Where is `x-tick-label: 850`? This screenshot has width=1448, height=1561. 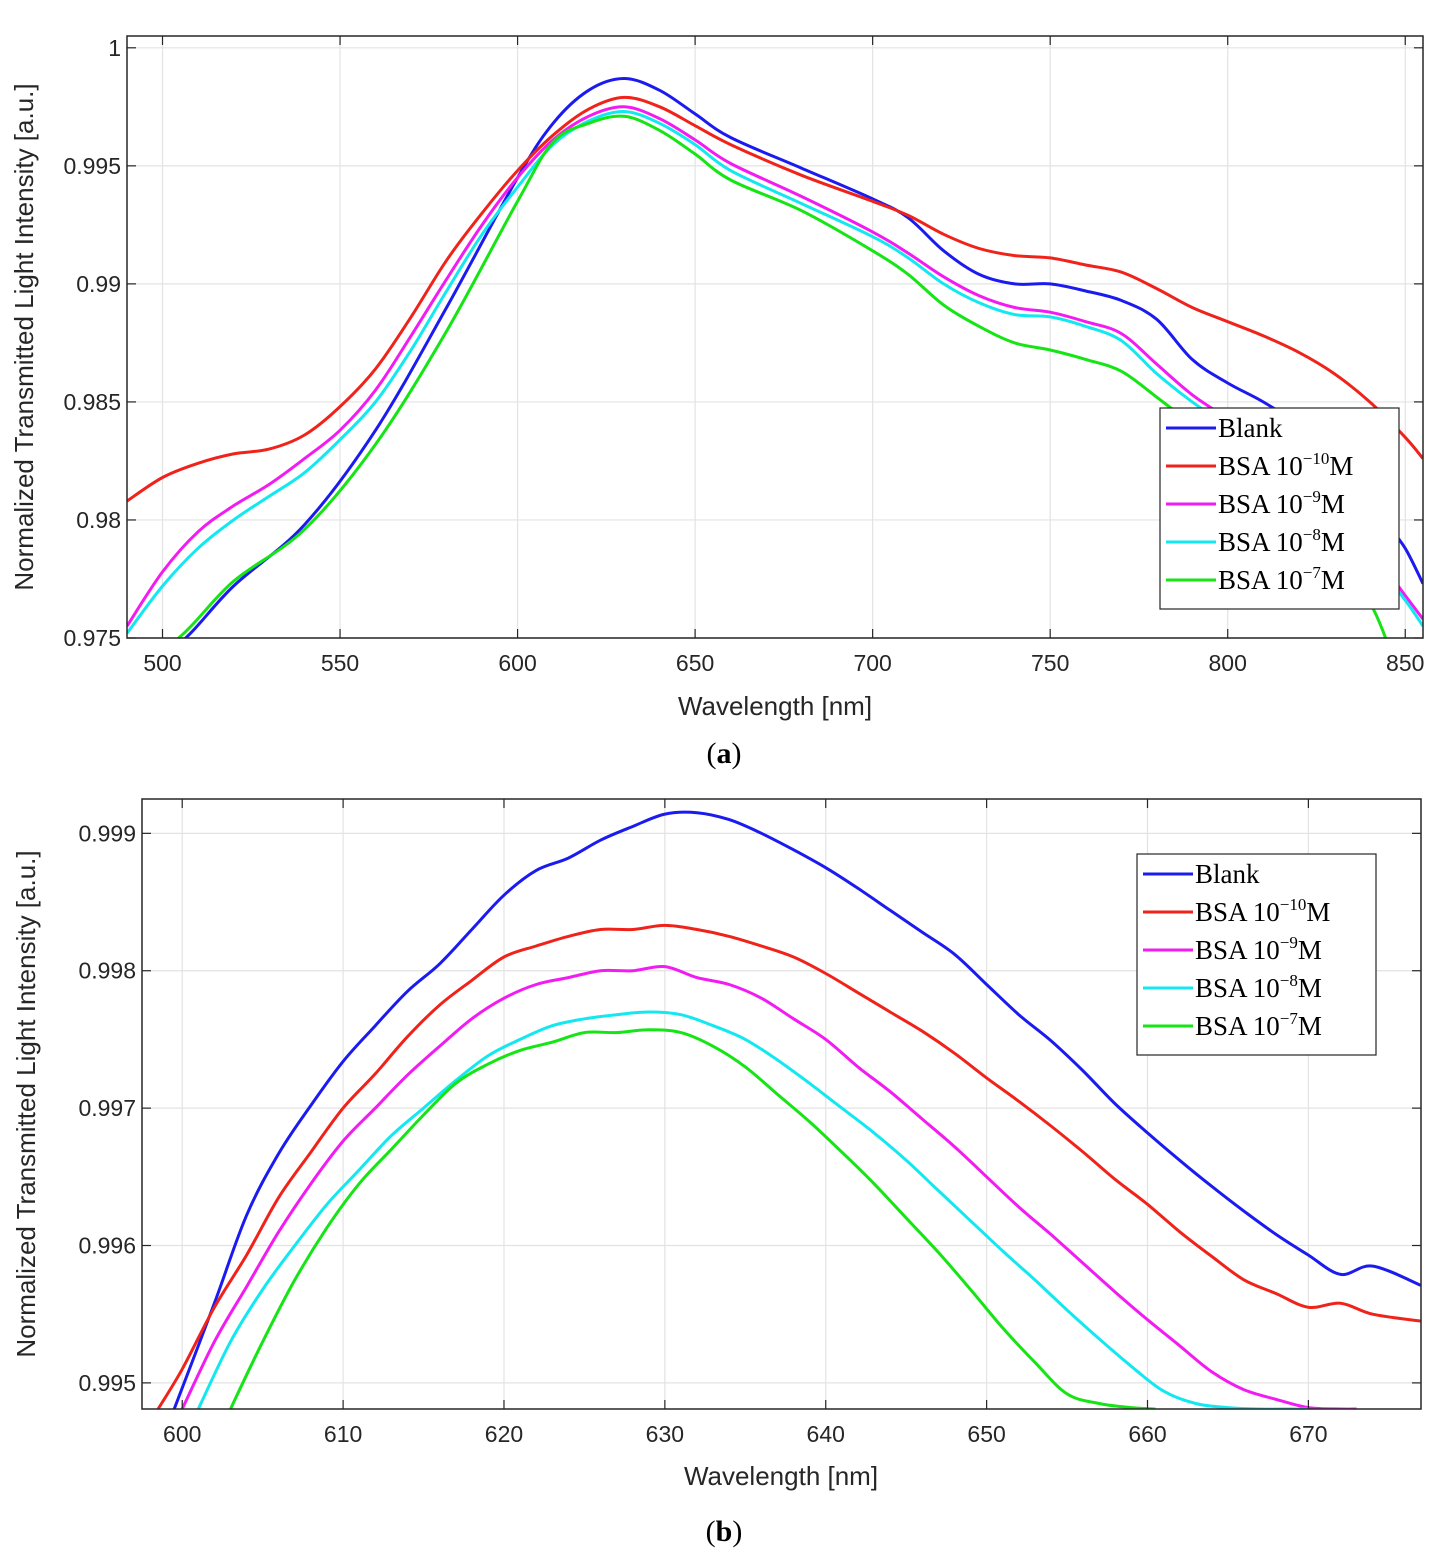 x-tick-label: 850 is located at coordinates (1405, 663).